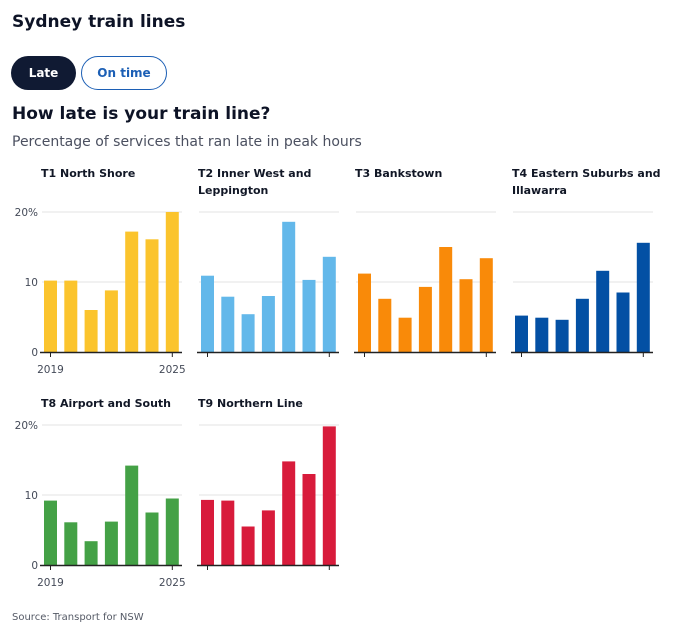  Describe the element at coordinates (586, 262) in the screenshot. I see `chart-panel: T4 Eastern Suburbs and Illawarra` at that location.